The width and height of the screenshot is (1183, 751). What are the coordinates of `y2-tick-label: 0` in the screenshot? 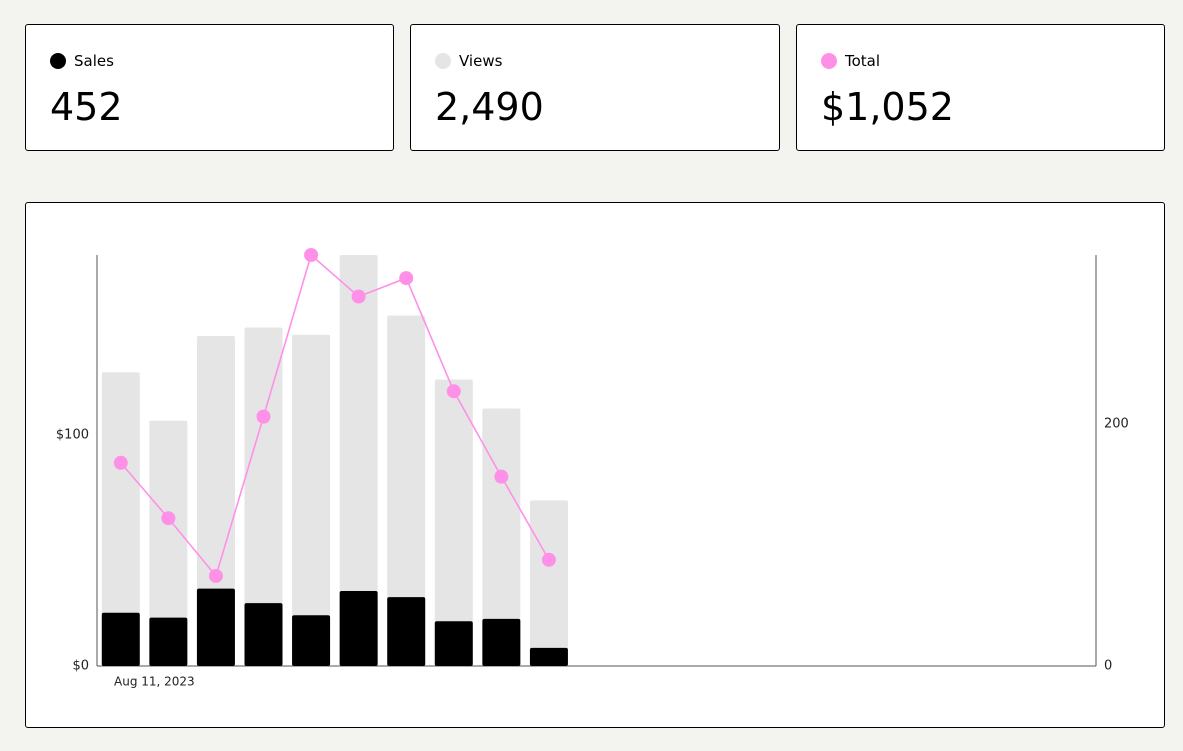 It's located at (1108, 666).